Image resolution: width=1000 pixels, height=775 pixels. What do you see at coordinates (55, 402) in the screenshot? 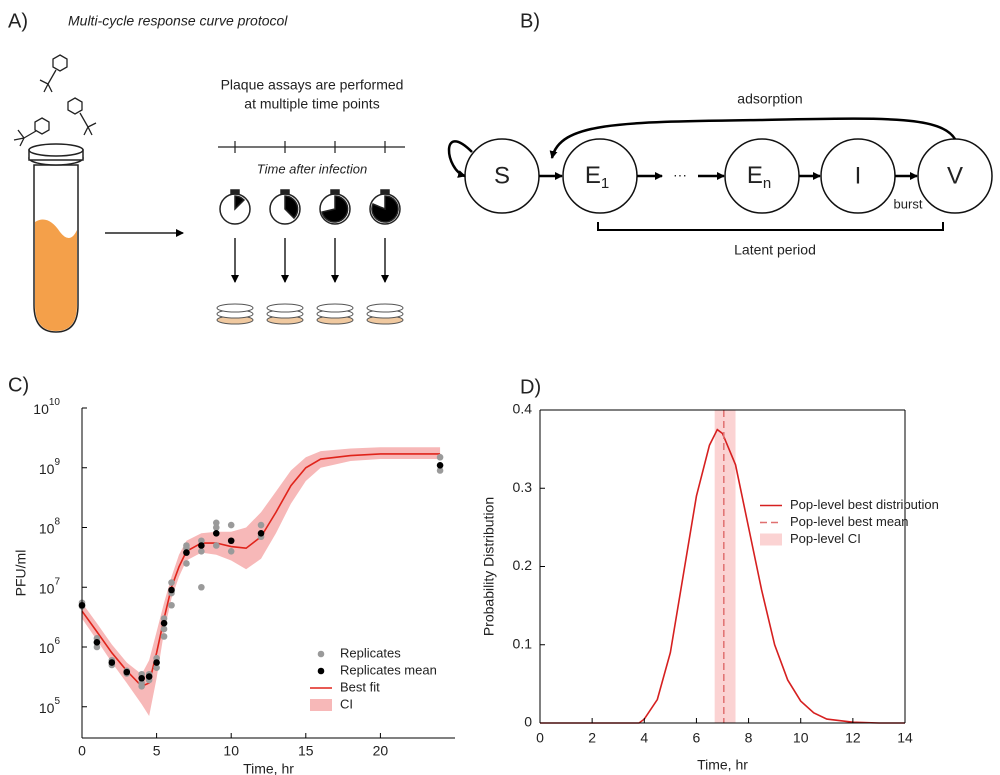
I see `tick-exponent: 10` at bounding box center [55, 402].